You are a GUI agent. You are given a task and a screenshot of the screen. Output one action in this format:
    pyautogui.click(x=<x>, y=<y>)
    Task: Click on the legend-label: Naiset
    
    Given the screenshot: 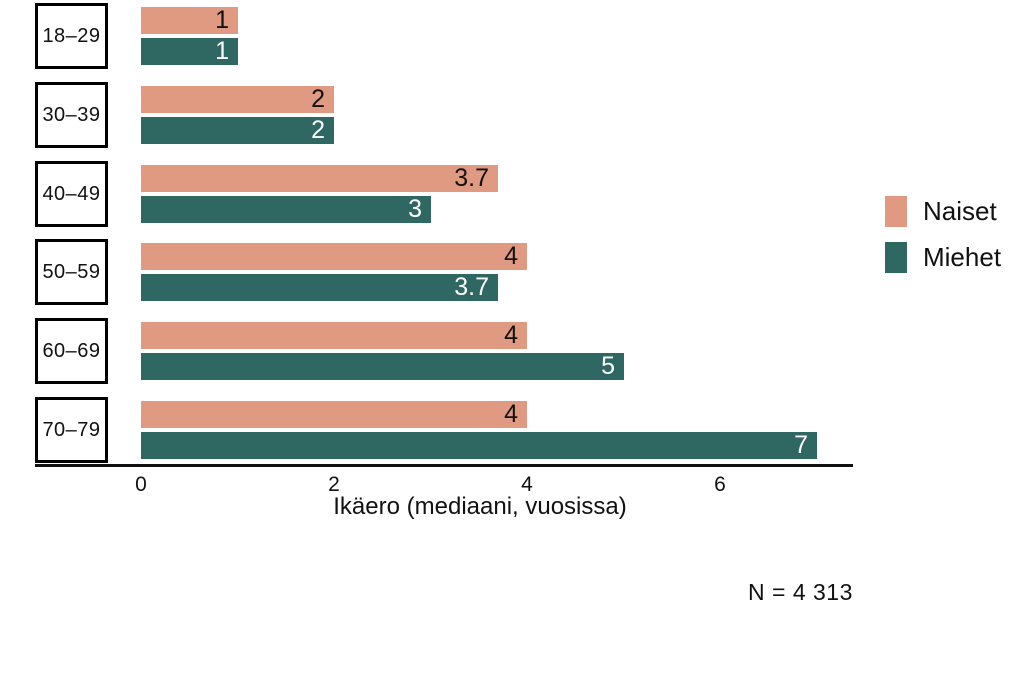 What is the action you would take?
    pyautogui.click(x=960, y=211)
    